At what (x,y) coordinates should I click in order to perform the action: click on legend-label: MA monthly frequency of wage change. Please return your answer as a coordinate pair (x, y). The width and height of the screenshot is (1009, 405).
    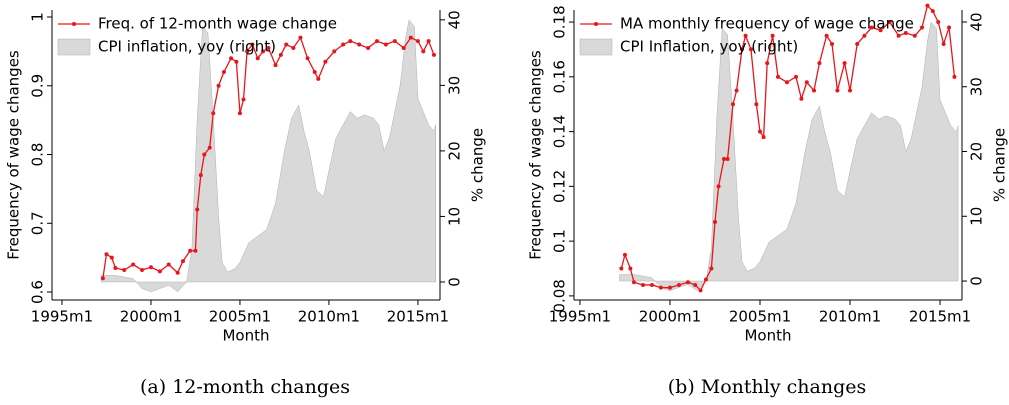
    Looking at the image, I should click on (767, 24).